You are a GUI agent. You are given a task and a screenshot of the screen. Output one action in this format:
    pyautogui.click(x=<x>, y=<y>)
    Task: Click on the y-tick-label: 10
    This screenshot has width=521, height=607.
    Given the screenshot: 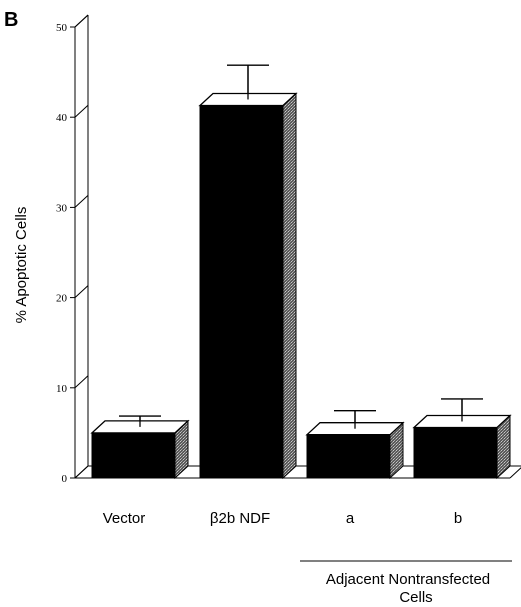 What is the action you would take?
    pyautogui.click(x=62, y=389)
    